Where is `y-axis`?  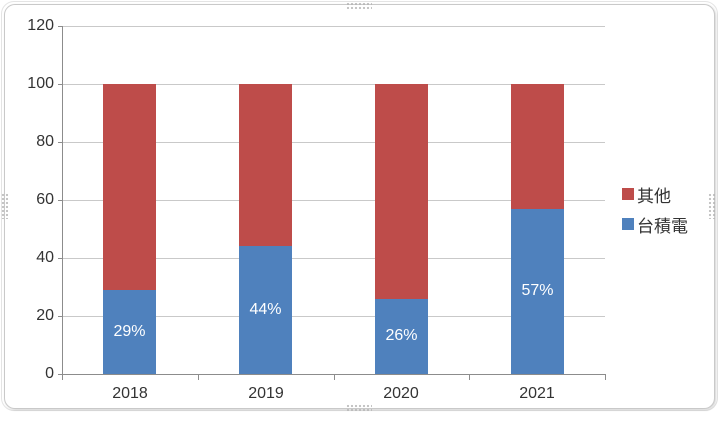 y-axis is located at coordinates (62, 200).